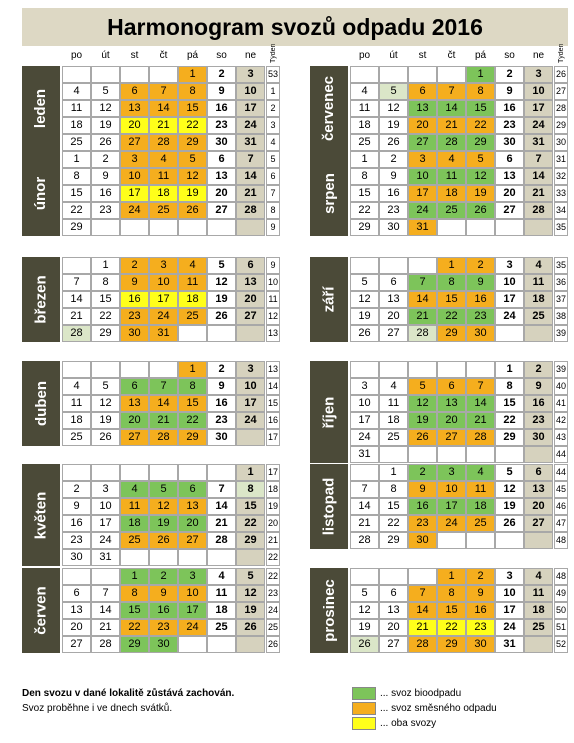  I want to click on week-number: 50, so click(561, 610).